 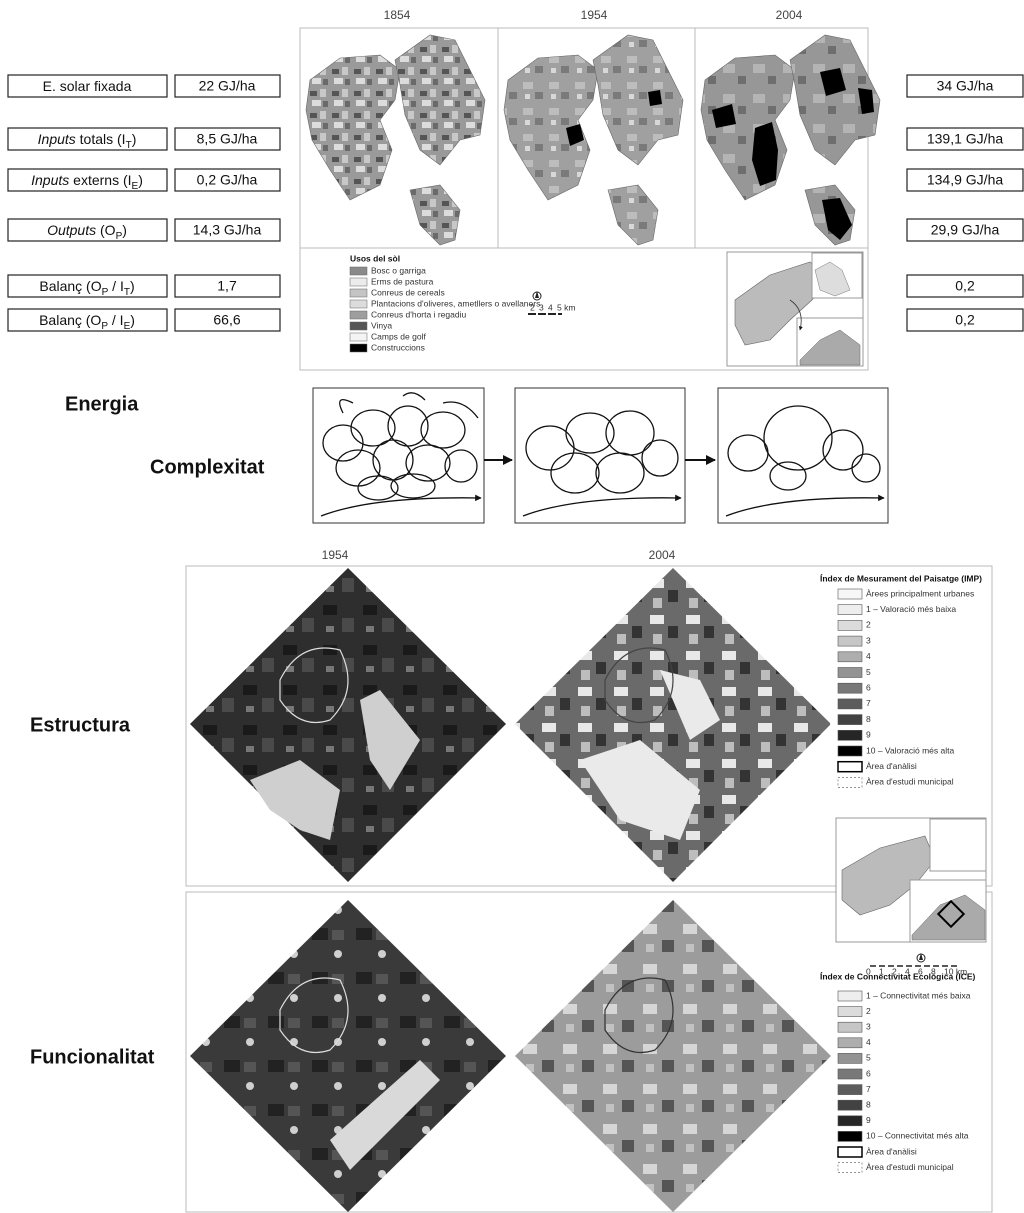 I want to click on value-2004: 134,9 GJ/ha, so click(x=965, y=180).